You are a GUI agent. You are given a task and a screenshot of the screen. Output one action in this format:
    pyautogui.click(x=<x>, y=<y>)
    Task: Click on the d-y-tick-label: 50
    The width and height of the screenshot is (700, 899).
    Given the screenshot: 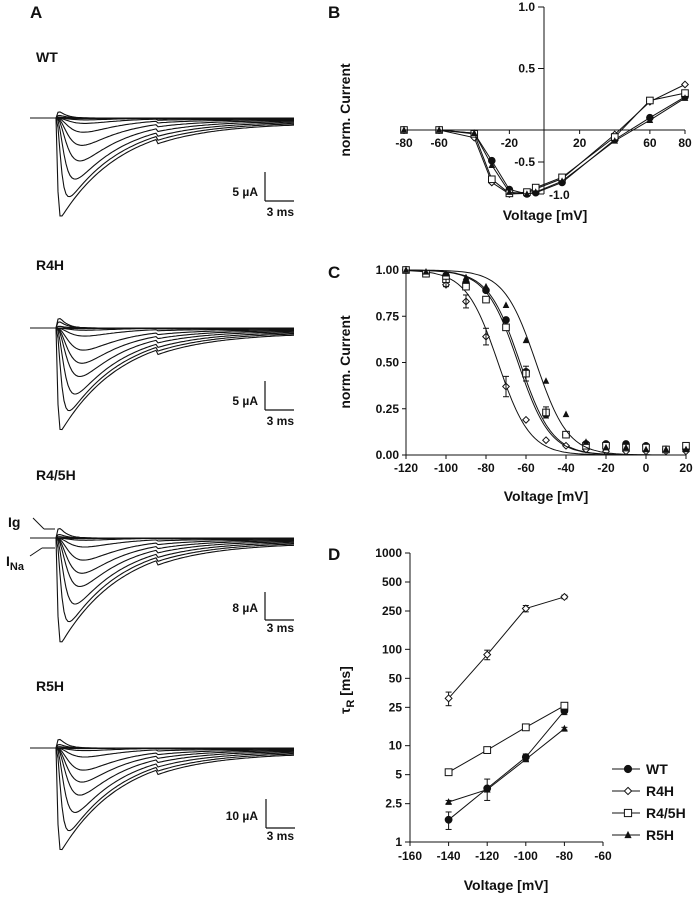 What is the action you would take?
    pyautogui.click(x=396, y=678)
    